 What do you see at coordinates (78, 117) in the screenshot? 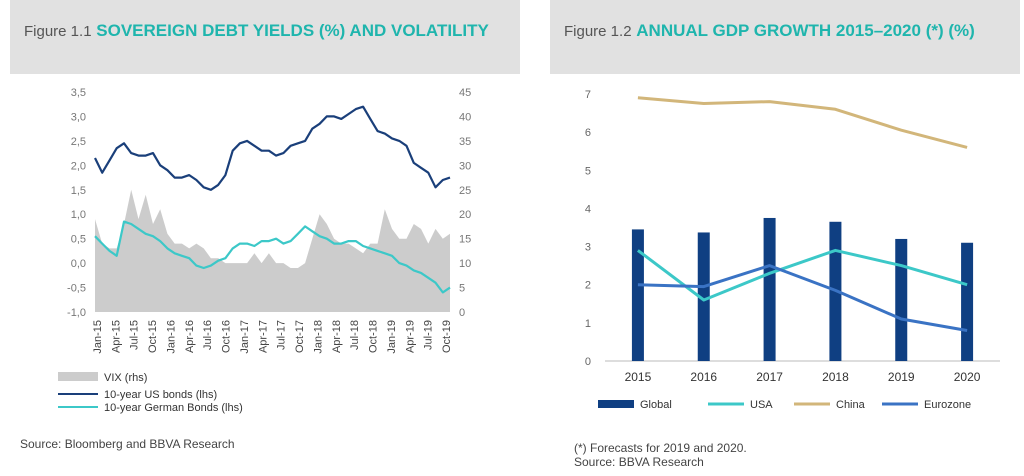
I see `left-axis-tick-label: 3,0` at bounding box center [78, 117].